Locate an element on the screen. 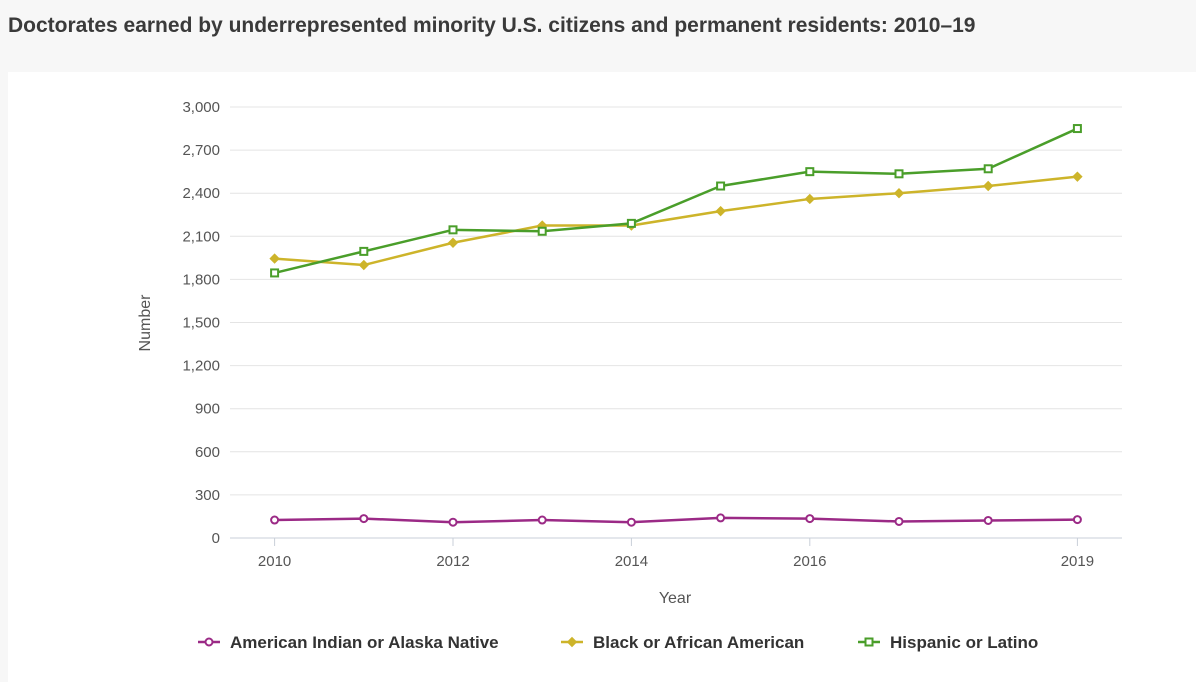 This screenshot has width=1196, height=682. x-tick-label: 2016 is located at coordinates (809, 561).